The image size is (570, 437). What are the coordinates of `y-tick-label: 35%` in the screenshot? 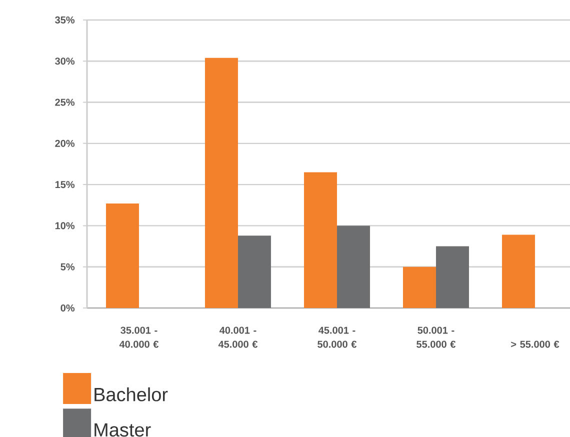 It's located at (65, 20).